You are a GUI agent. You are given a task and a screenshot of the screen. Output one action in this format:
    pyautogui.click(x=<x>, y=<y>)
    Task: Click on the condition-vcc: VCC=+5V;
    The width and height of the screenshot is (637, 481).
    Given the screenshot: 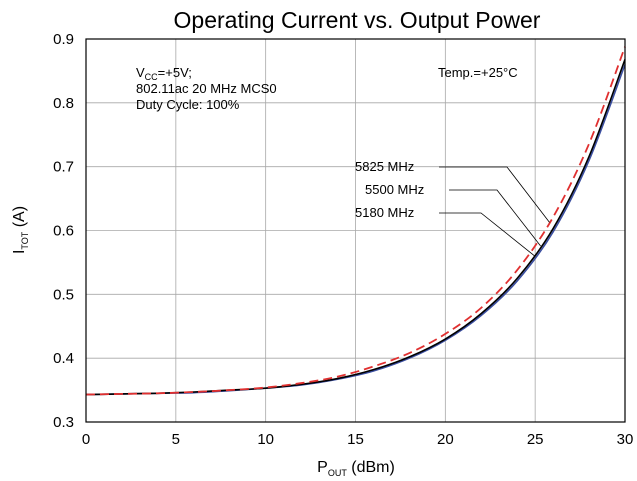 What is the action you would take?
    pyautogui.click(x=164, y=73)
    